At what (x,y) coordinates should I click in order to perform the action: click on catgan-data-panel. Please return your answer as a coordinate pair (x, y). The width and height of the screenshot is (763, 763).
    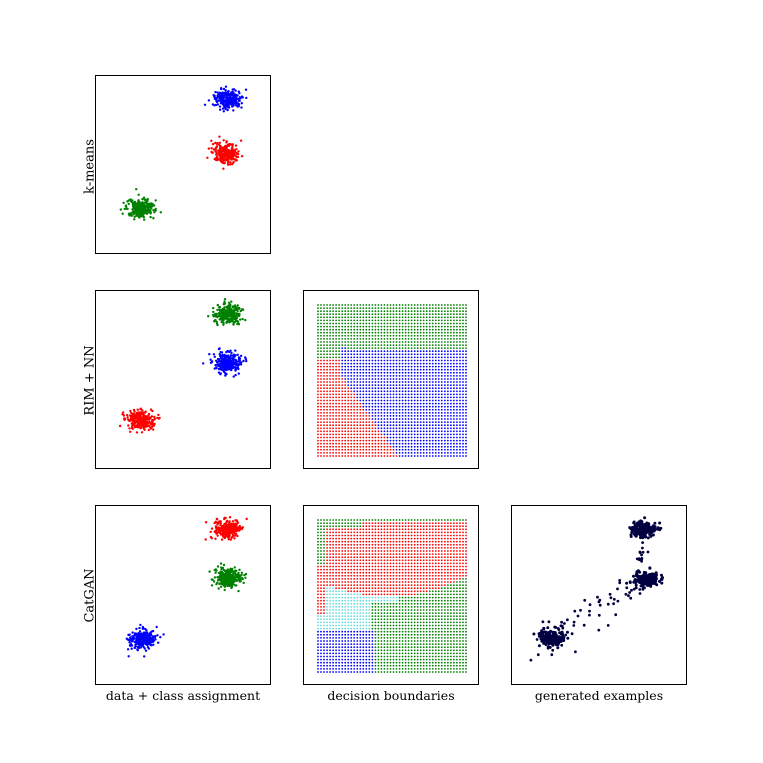
    Looking at the image, I should click on (183, 595).